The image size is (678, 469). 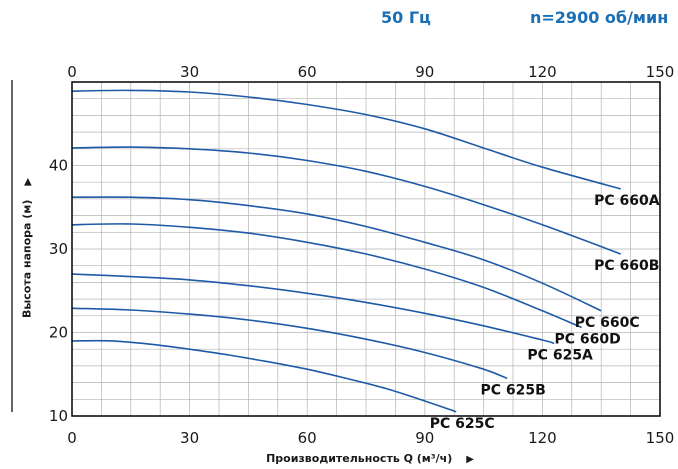 I want to click on x-tick-label-bottom: 30, so click(x=189, y=438).